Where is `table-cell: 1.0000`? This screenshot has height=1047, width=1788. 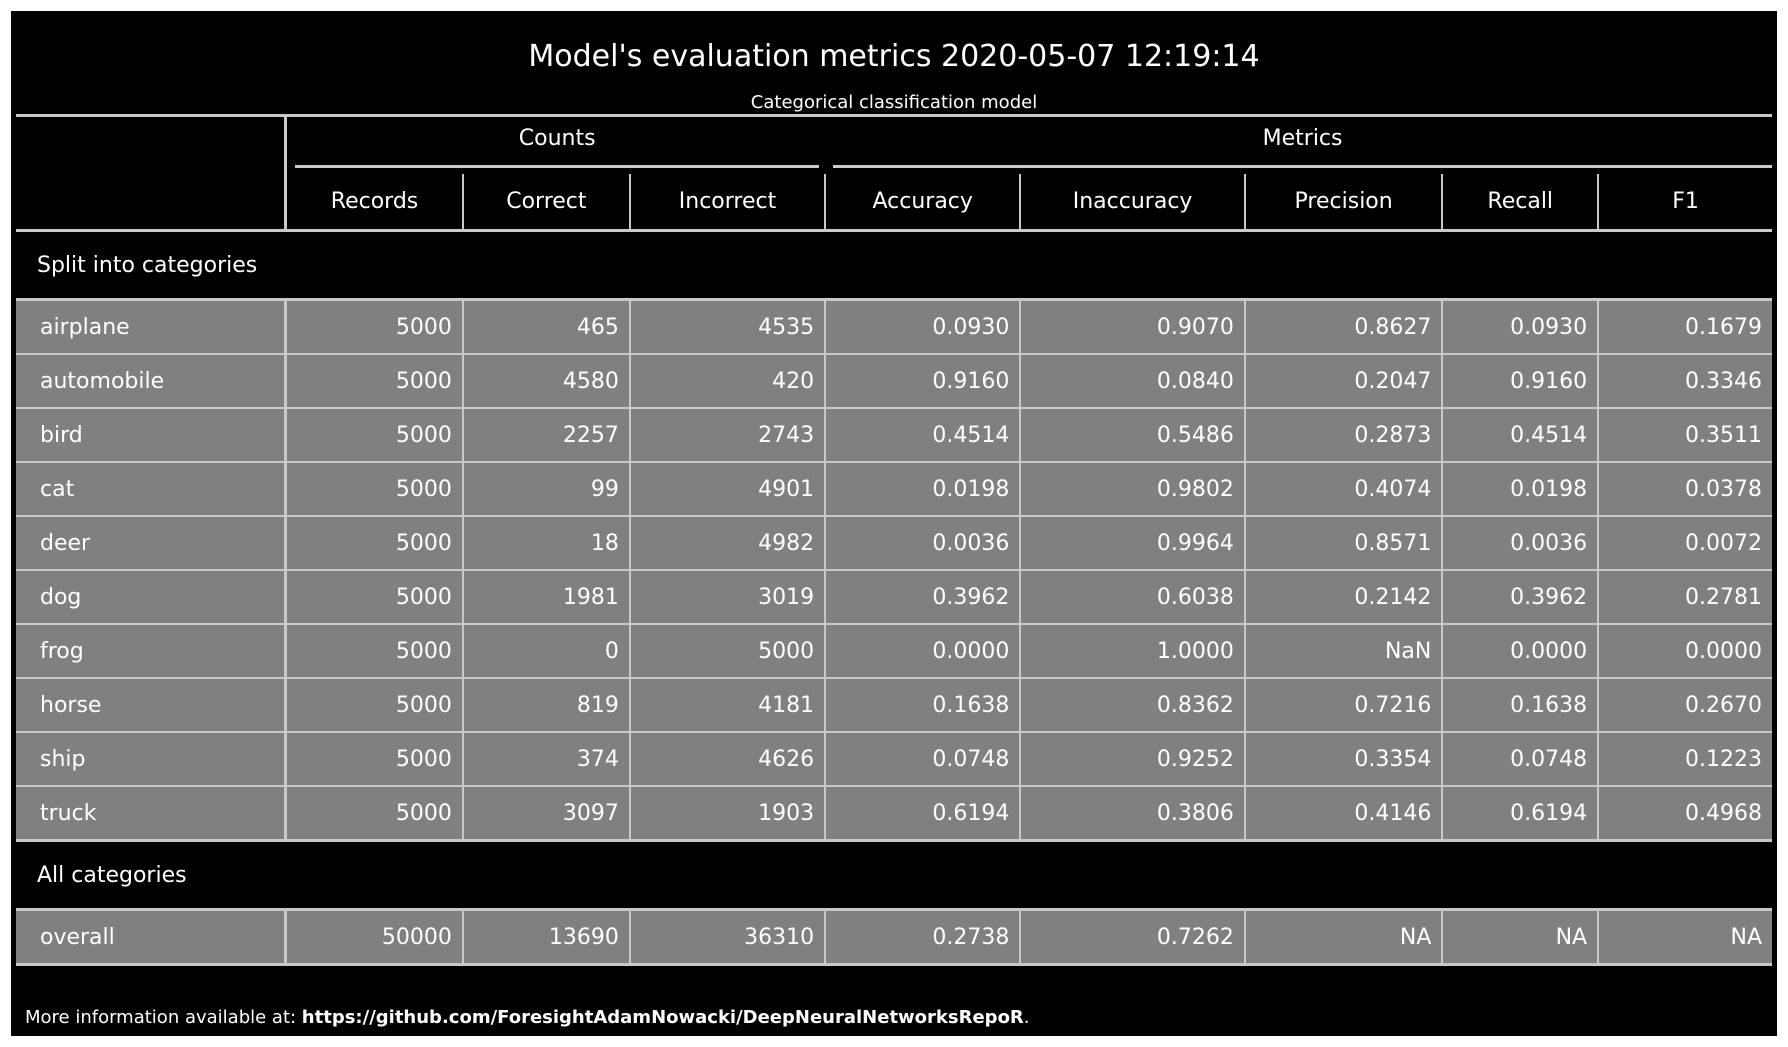
table-cell: 1.0000 is located at coordinates (1132, 651).